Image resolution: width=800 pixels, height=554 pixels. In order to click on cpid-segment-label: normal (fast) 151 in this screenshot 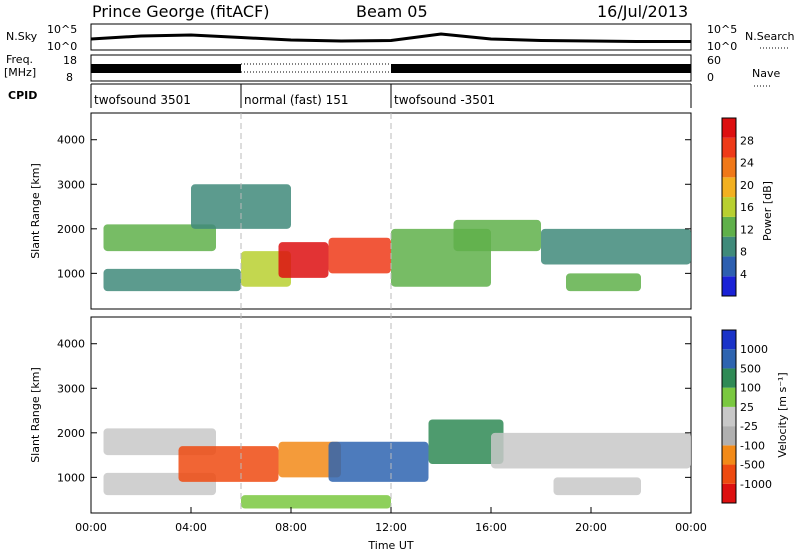, I will do `click(296, 100)`.